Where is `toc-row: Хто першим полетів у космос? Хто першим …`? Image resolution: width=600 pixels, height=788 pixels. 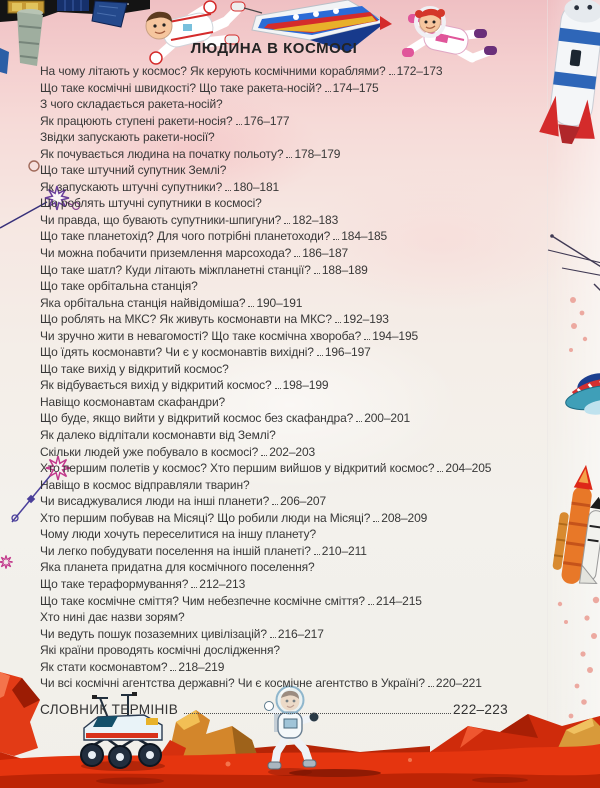
toc-row: Хто першим полетів у космос? Хто першим … is located at coordinates (274, 468).